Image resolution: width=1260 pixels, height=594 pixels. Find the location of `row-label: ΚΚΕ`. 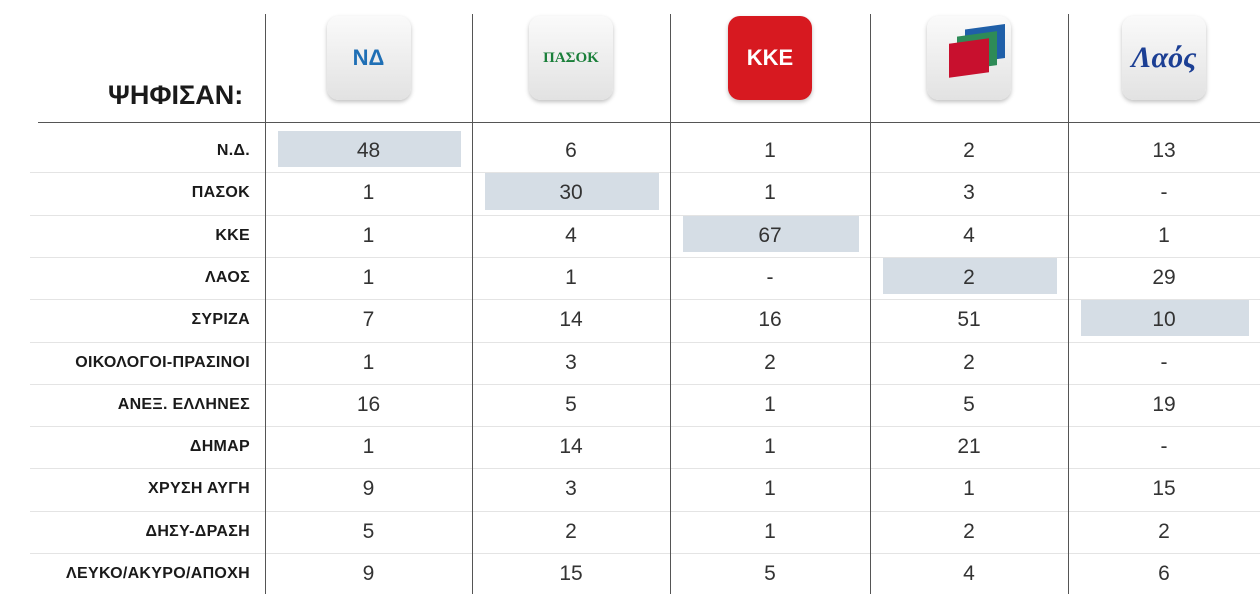

row-label: ΚΚΕ is located at coordinates (232, 235).